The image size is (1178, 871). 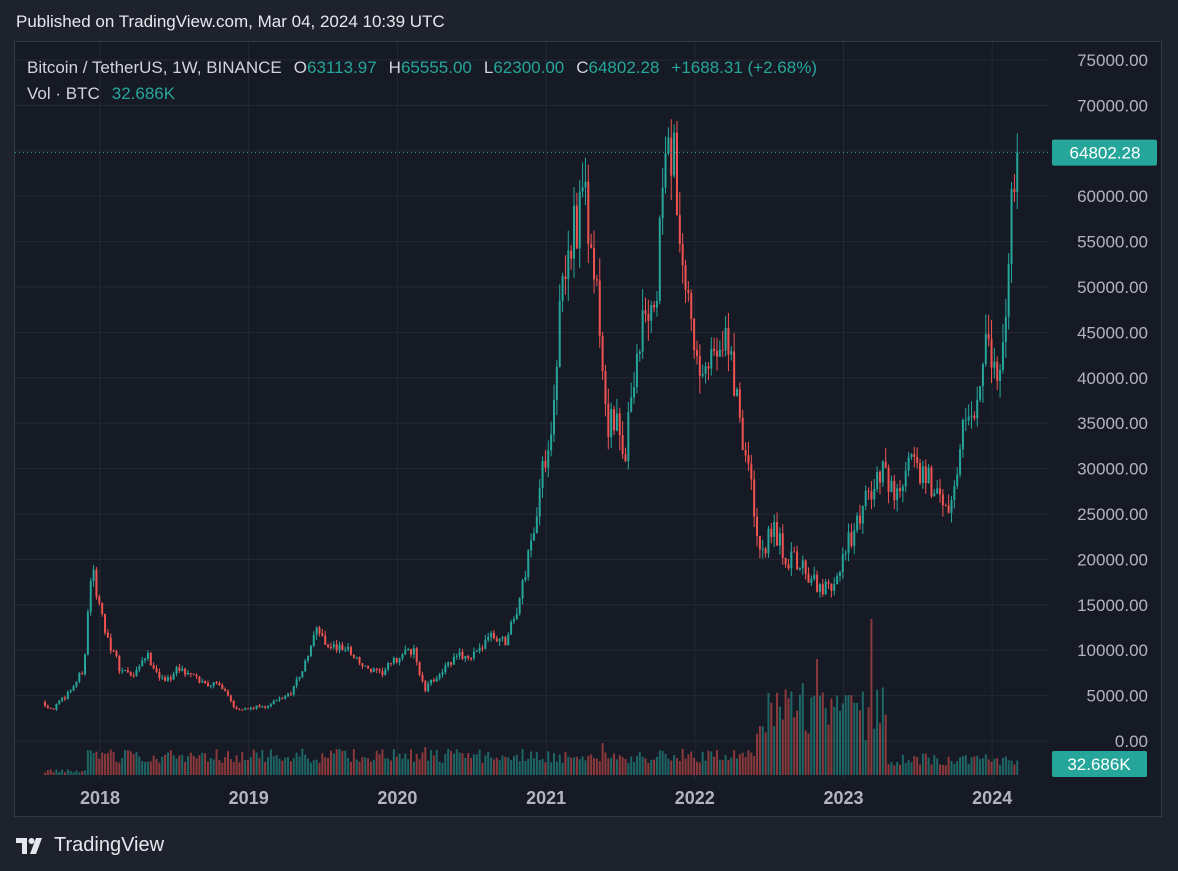 What do you see at coordinates (1105, 153) in the screenshot?
I see `last-price-value: 64802.28` at bounding box center [1105, 153].